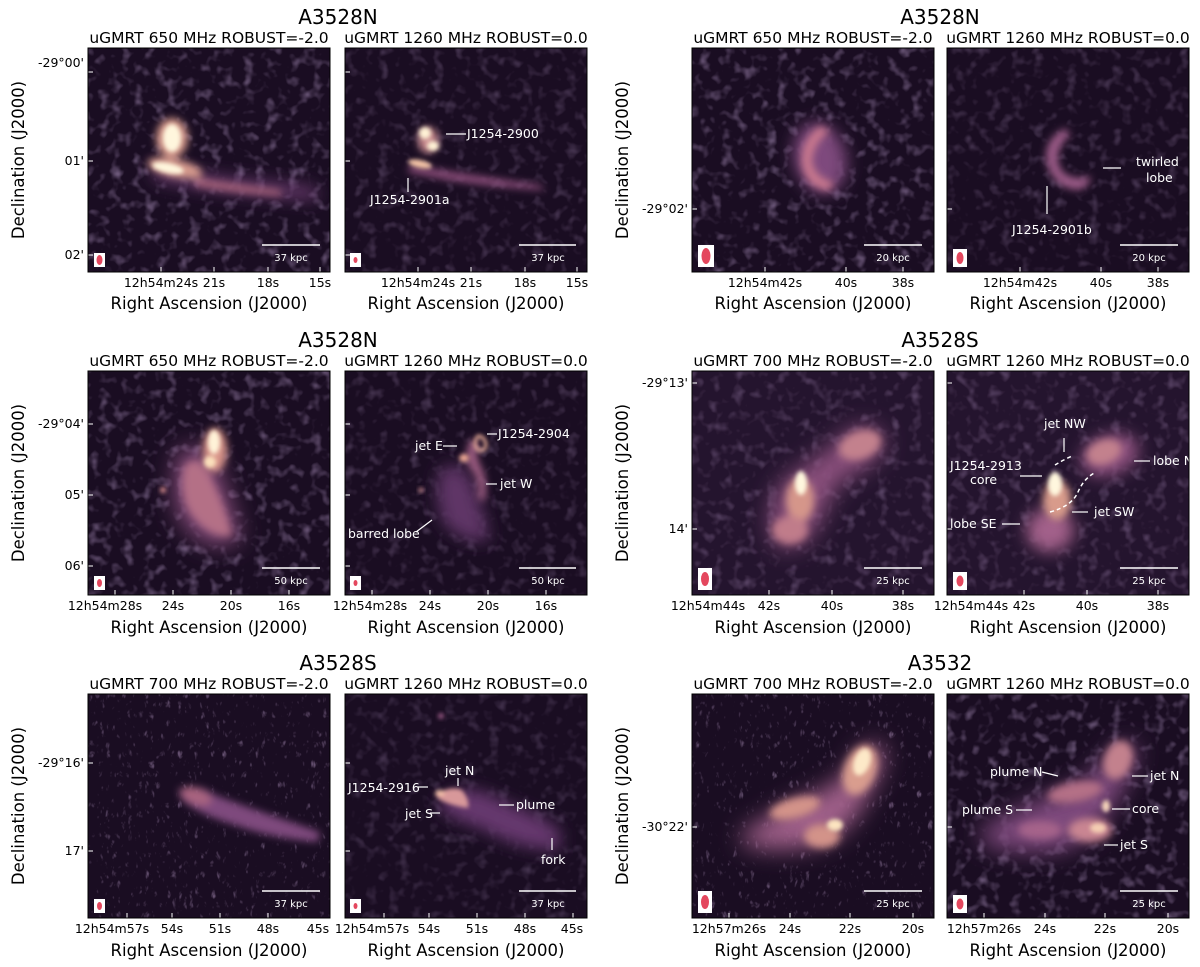 The height and width of the screenshot is (967, 1200). I want to click on group-title: A3528S, so click(939, 340).